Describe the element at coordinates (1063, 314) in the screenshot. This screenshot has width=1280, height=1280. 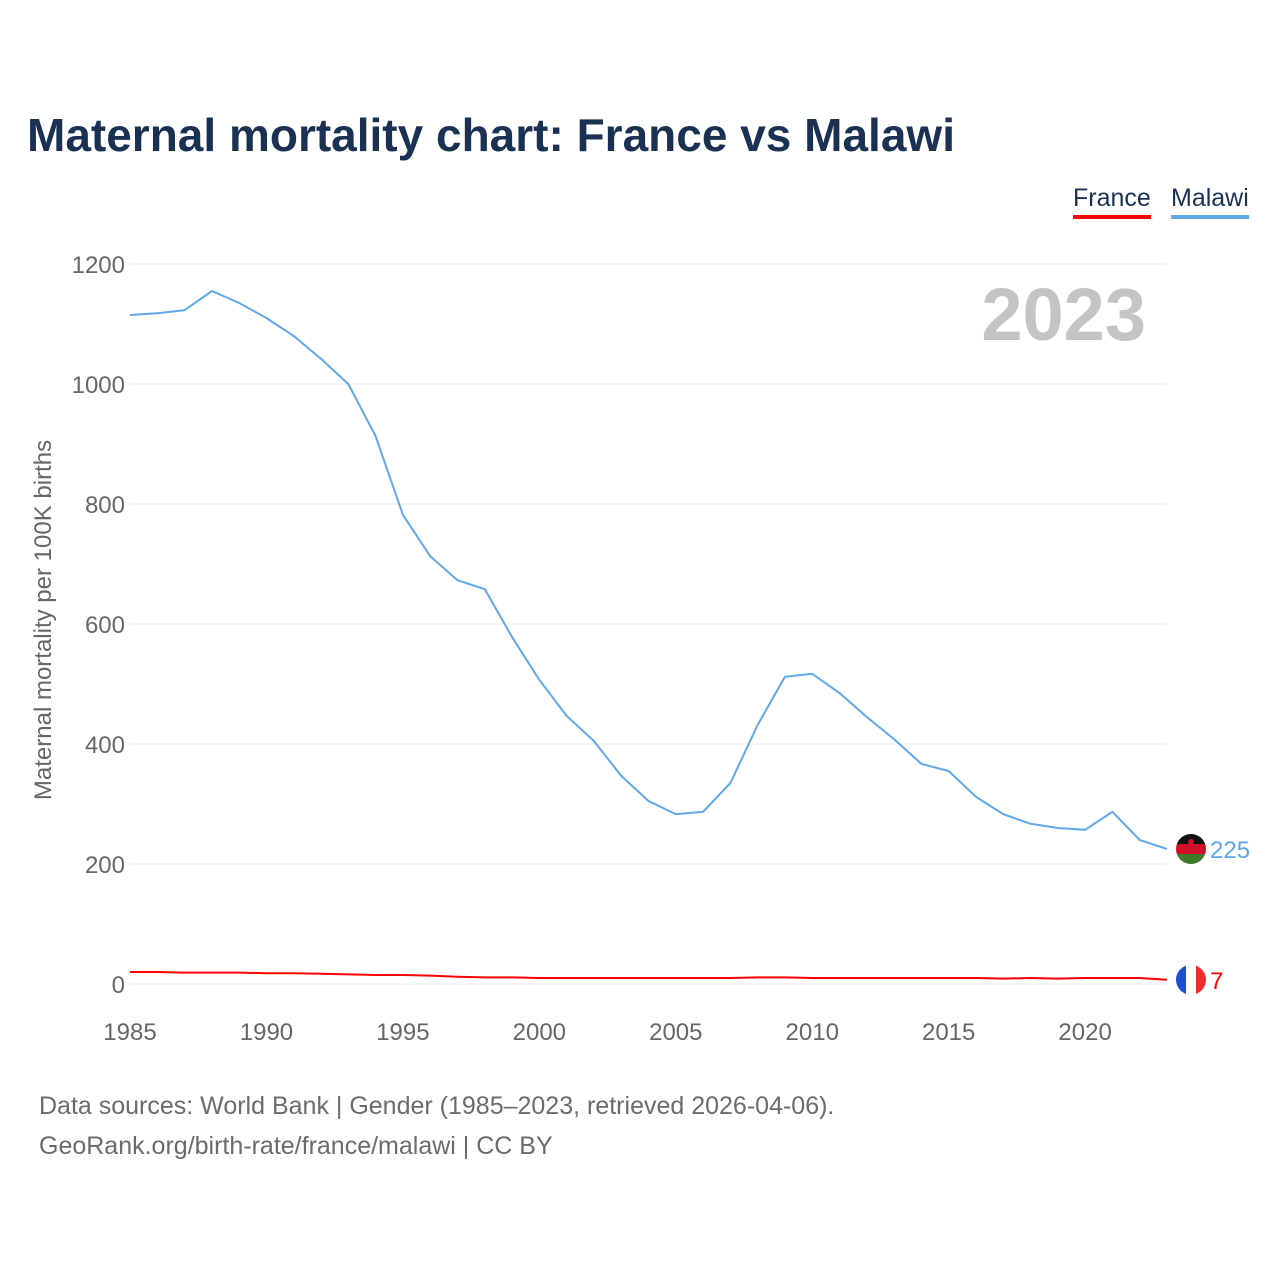
I see `year-label: 2023` at that location.